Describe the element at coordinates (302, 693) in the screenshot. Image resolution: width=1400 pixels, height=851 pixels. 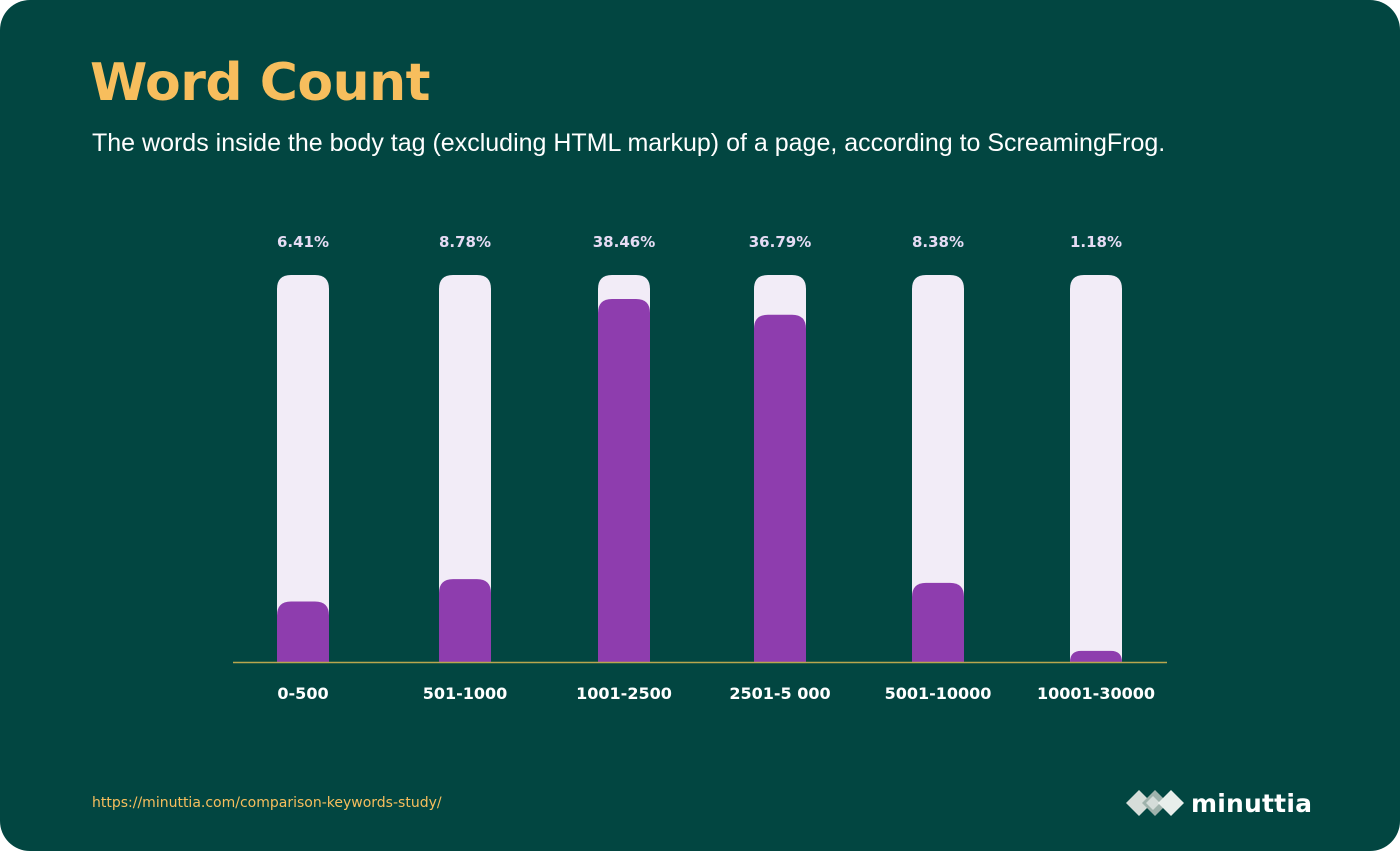
I see `category-label: 0-500` at that location.